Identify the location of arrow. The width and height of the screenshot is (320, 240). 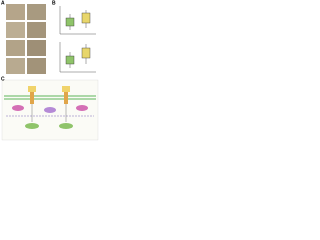
(49, 113).